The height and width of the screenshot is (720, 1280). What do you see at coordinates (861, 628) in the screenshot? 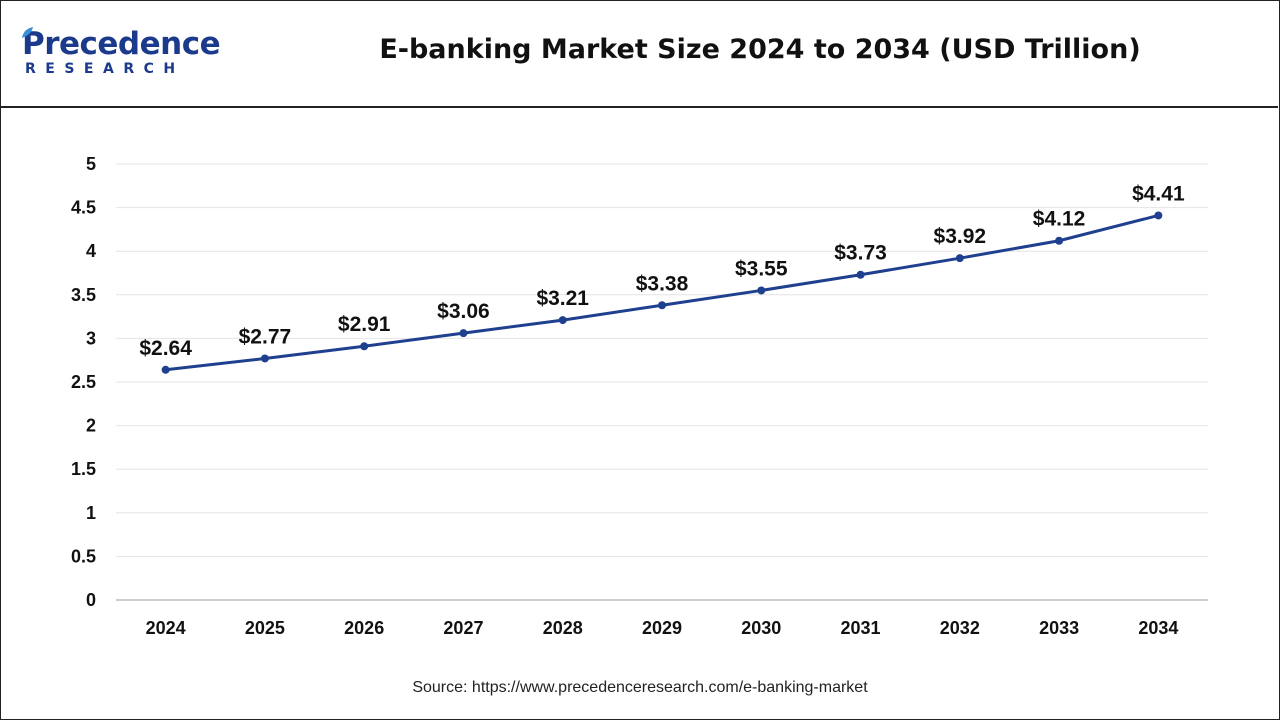
I see `x-tick-label: 2031` at bounding box center [861, 628].